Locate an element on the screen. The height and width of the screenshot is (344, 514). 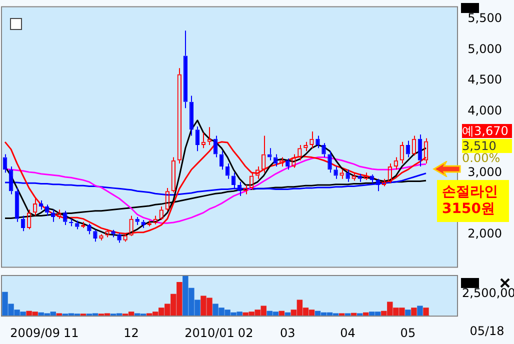
text: 05/18 is located at coordinates (487, 331).